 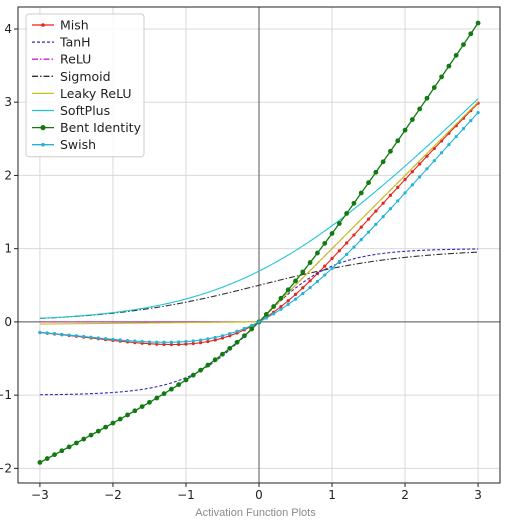 I want to click on legend-item-mish: Mish, so click(x=60, y=25).